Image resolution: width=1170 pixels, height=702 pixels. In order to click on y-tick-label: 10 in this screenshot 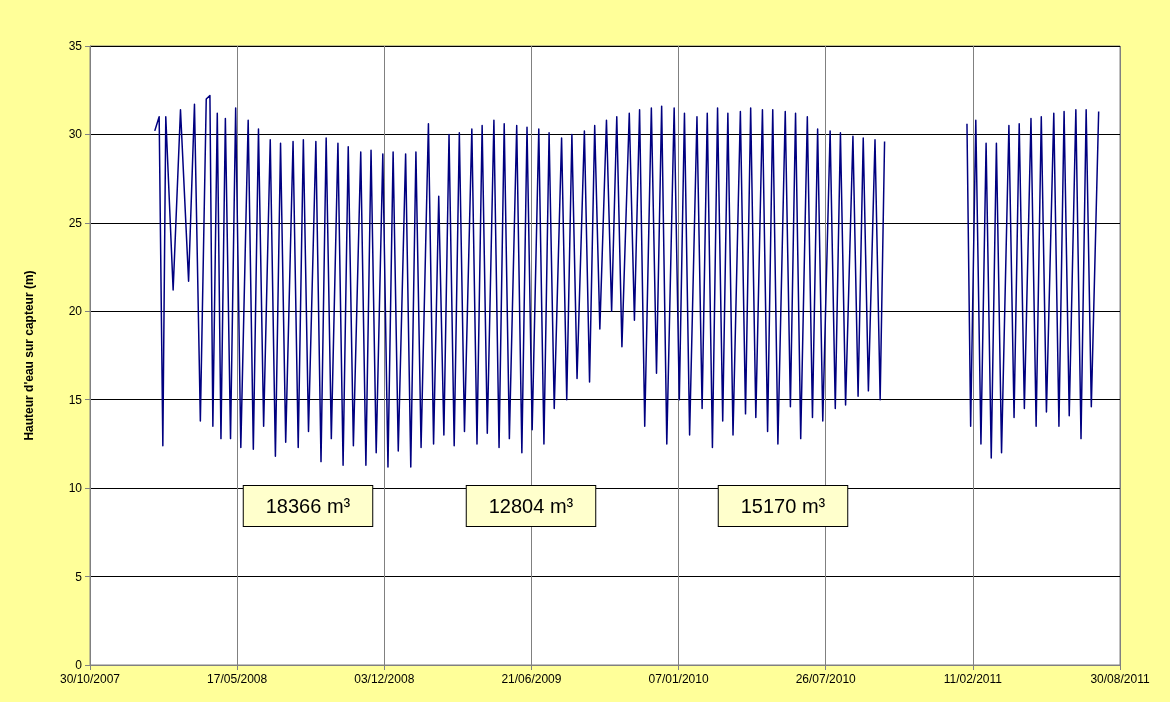, I will do `click(75, 488)`.